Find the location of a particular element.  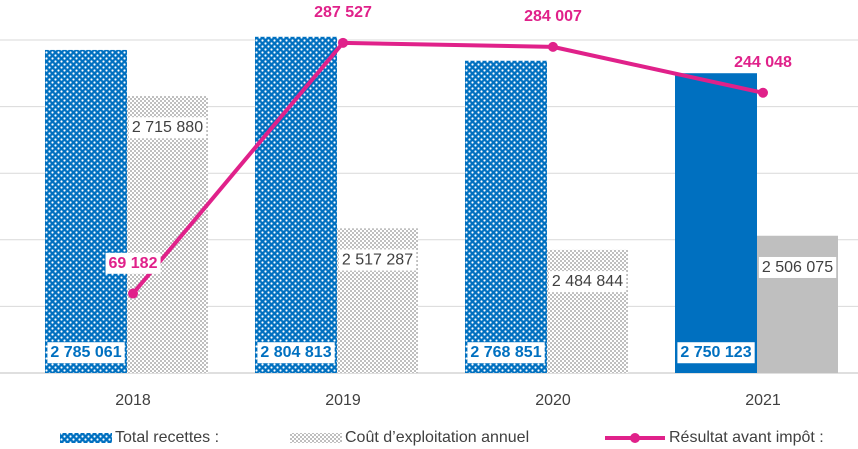

x-tick-label: 2018 is located at coordinates (133, 400).